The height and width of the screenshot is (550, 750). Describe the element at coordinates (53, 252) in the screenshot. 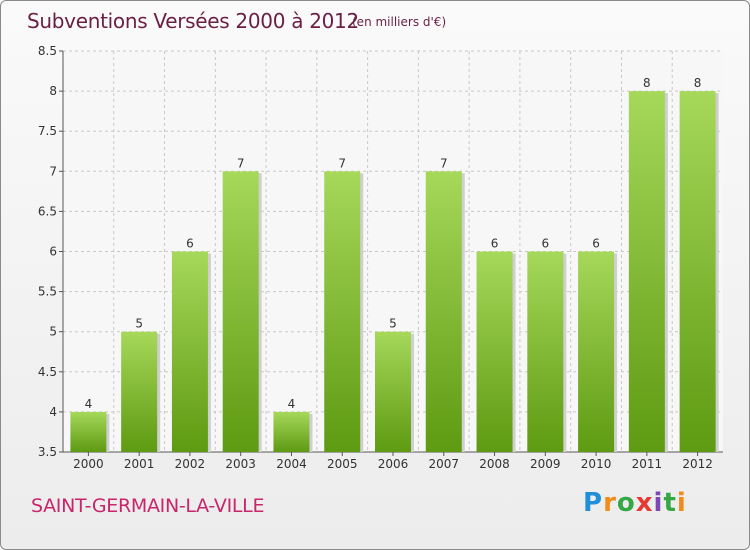

I see `y-tick-label: 6` at that location.